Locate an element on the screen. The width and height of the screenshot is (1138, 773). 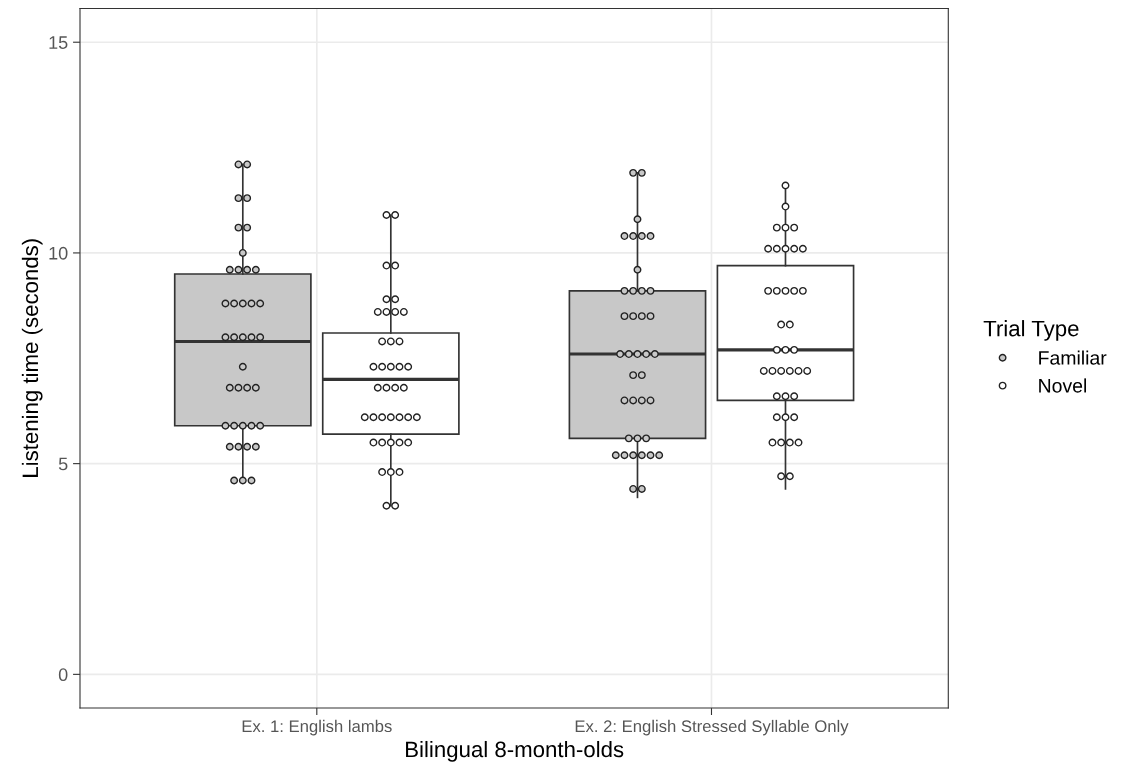
x-tick-label: Ex. 1: English lambs is located at coordinates (317, 727).